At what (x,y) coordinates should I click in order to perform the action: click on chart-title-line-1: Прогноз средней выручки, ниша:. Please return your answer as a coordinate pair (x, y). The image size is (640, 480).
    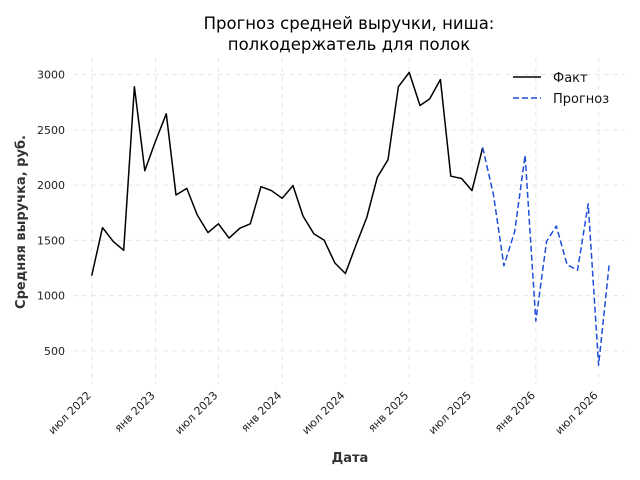
    Looking at the image, I should click on (349, 23).